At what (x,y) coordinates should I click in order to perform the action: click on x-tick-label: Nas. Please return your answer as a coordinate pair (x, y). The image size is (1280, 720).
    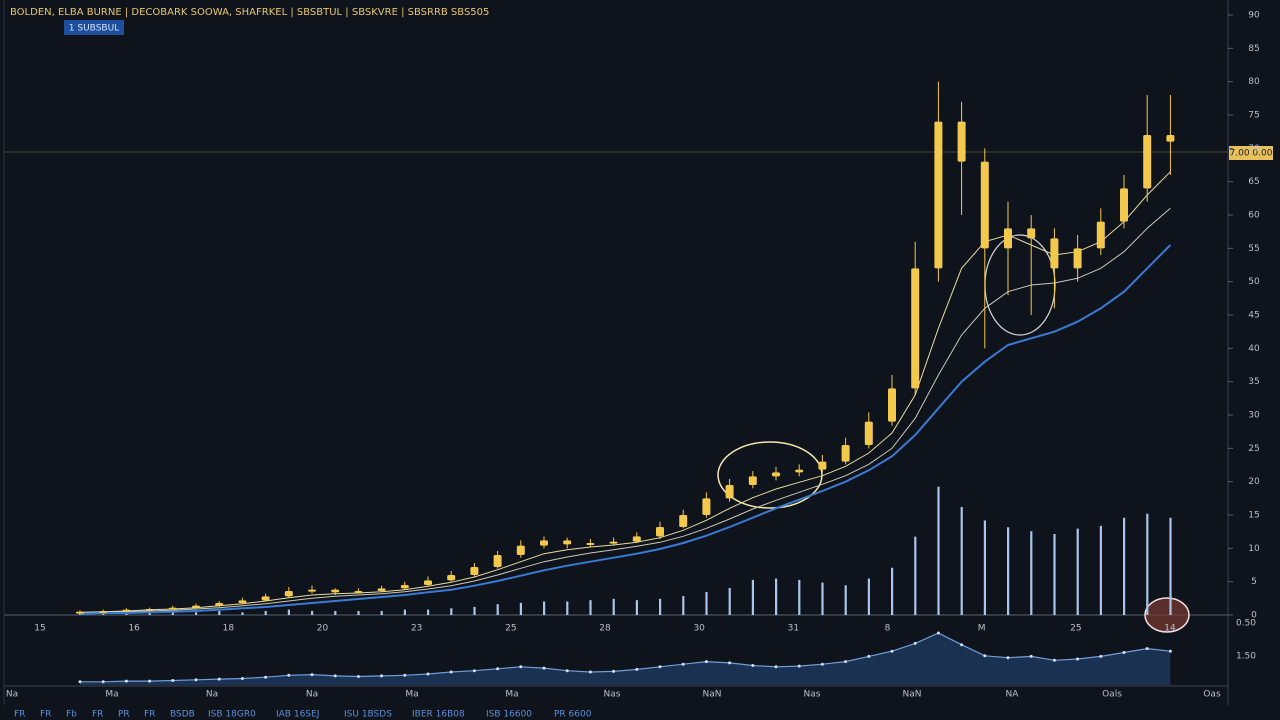
    Looking at the image, I should click on (812, 695).